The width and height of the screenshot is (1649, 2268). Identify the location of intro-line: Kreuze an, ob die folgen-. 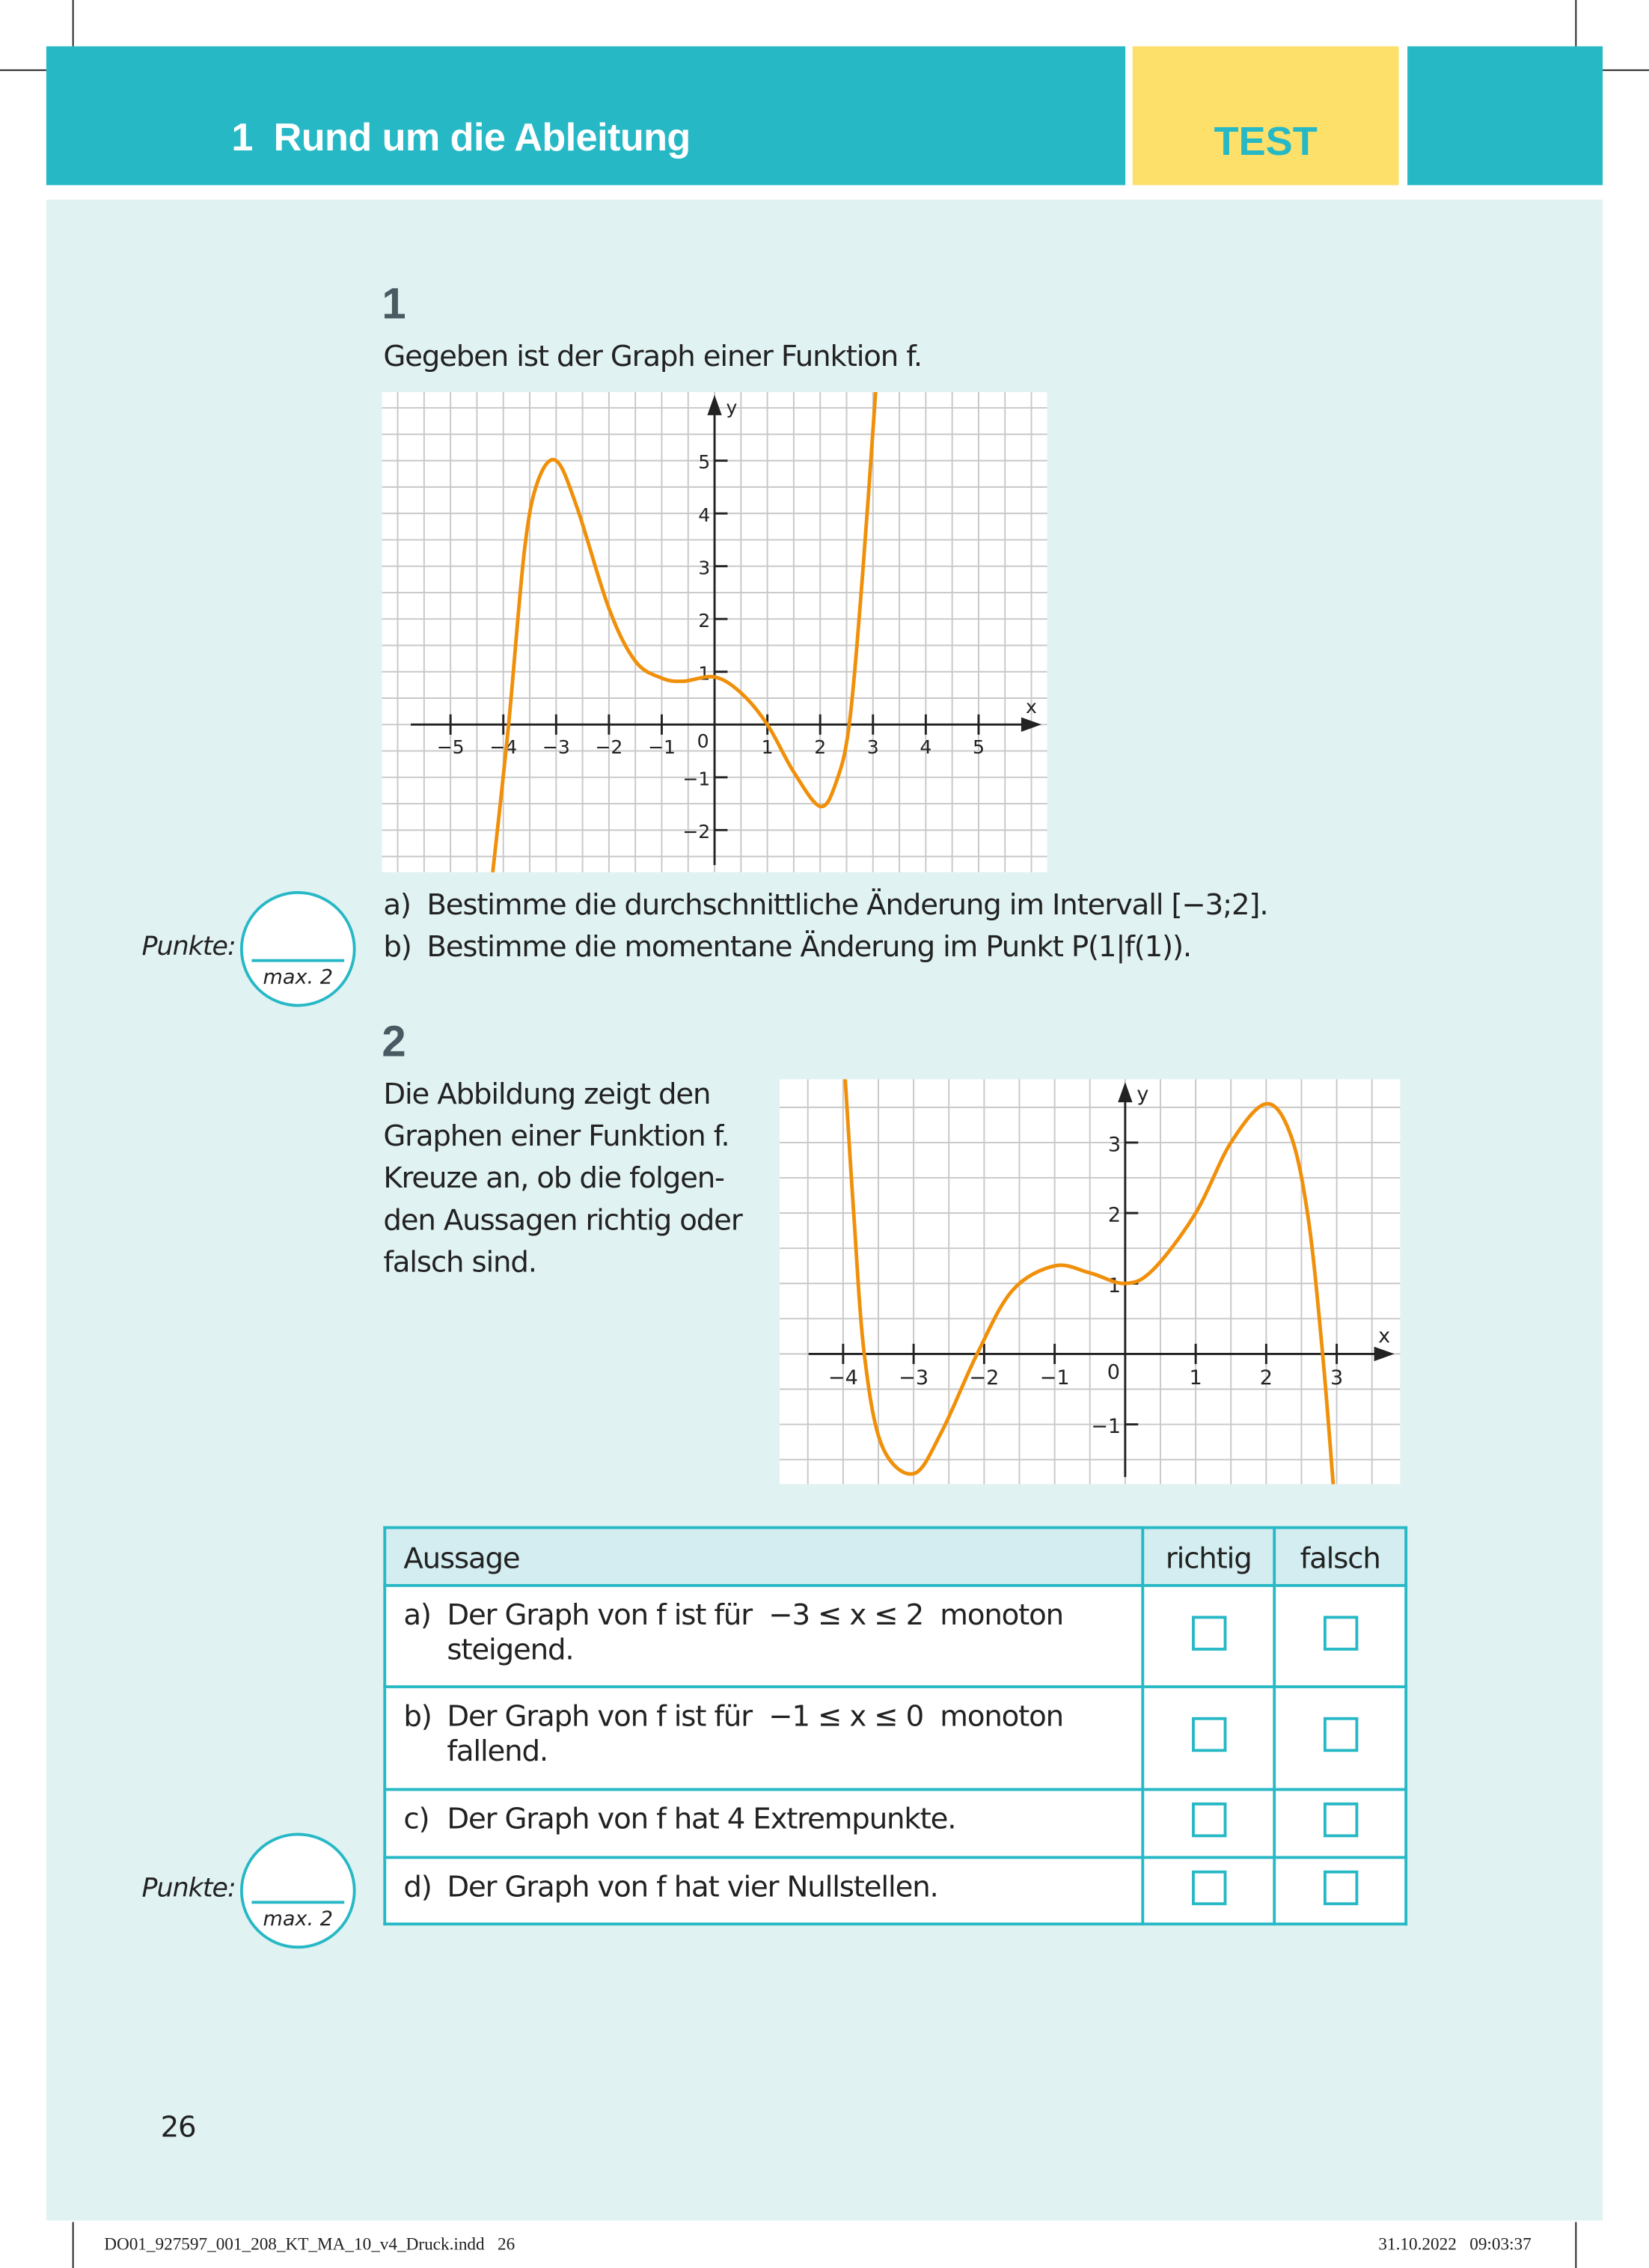
(554, 1177).